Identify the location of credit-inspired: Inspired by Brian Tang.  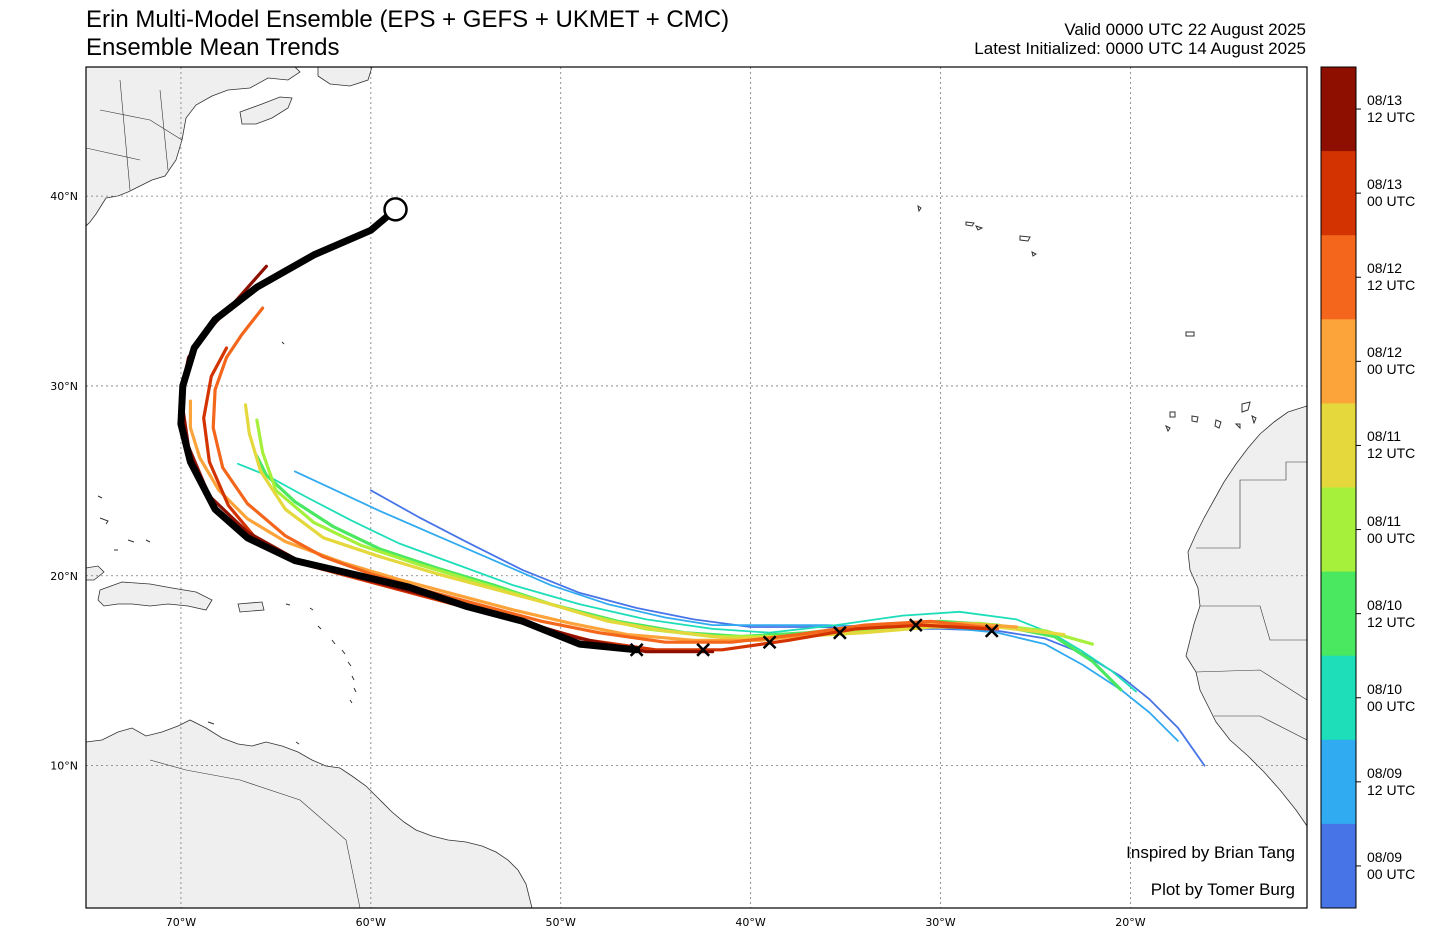
(1210, 852).